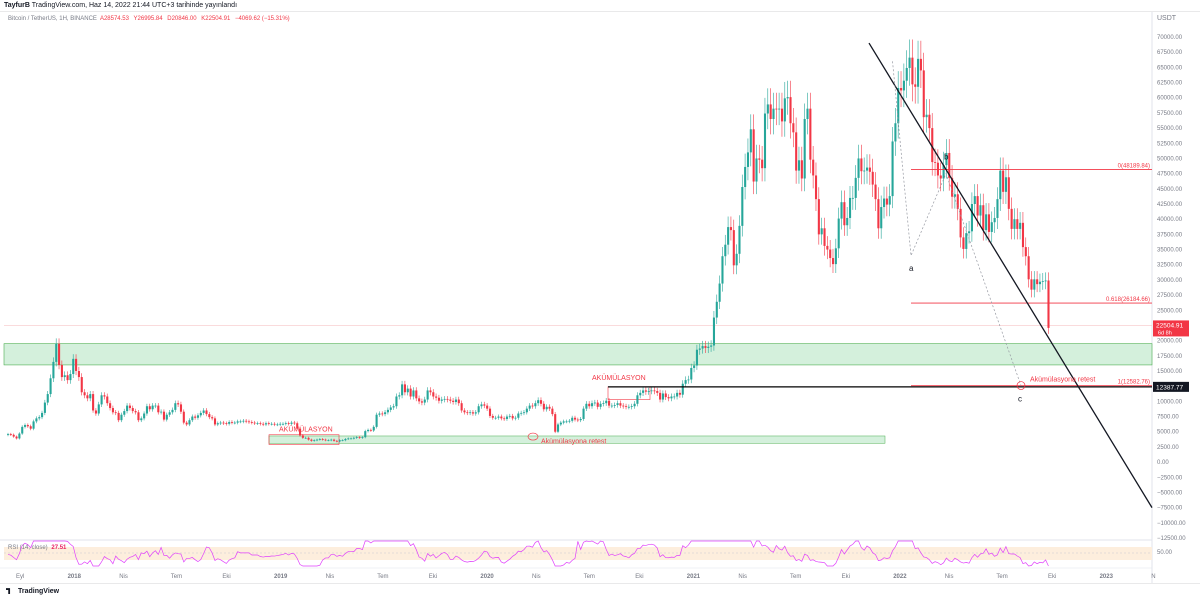  I want to click on wave-b-label: b, so click(946, 157).